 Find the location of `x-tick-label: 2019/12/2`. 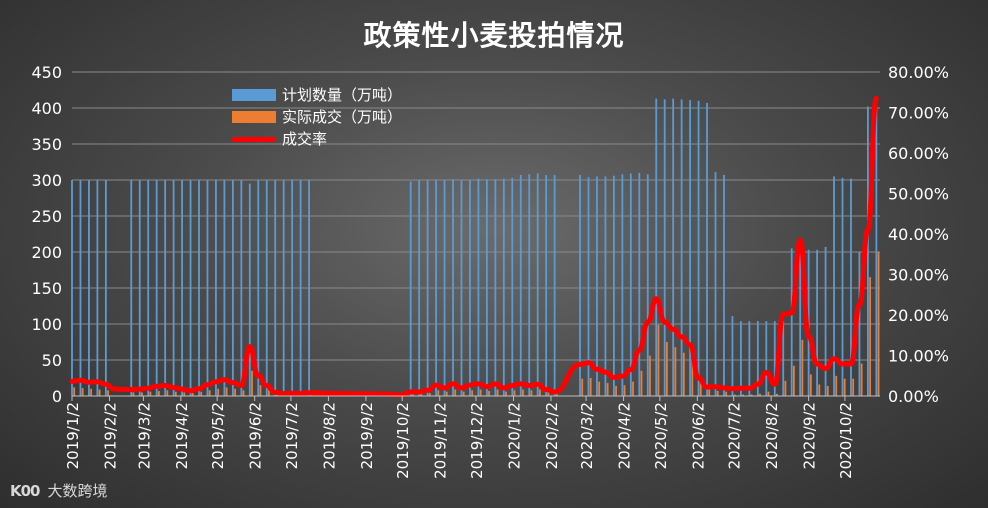

x-tick-label: 2019/12/2 is located at coordinates (477, 440).